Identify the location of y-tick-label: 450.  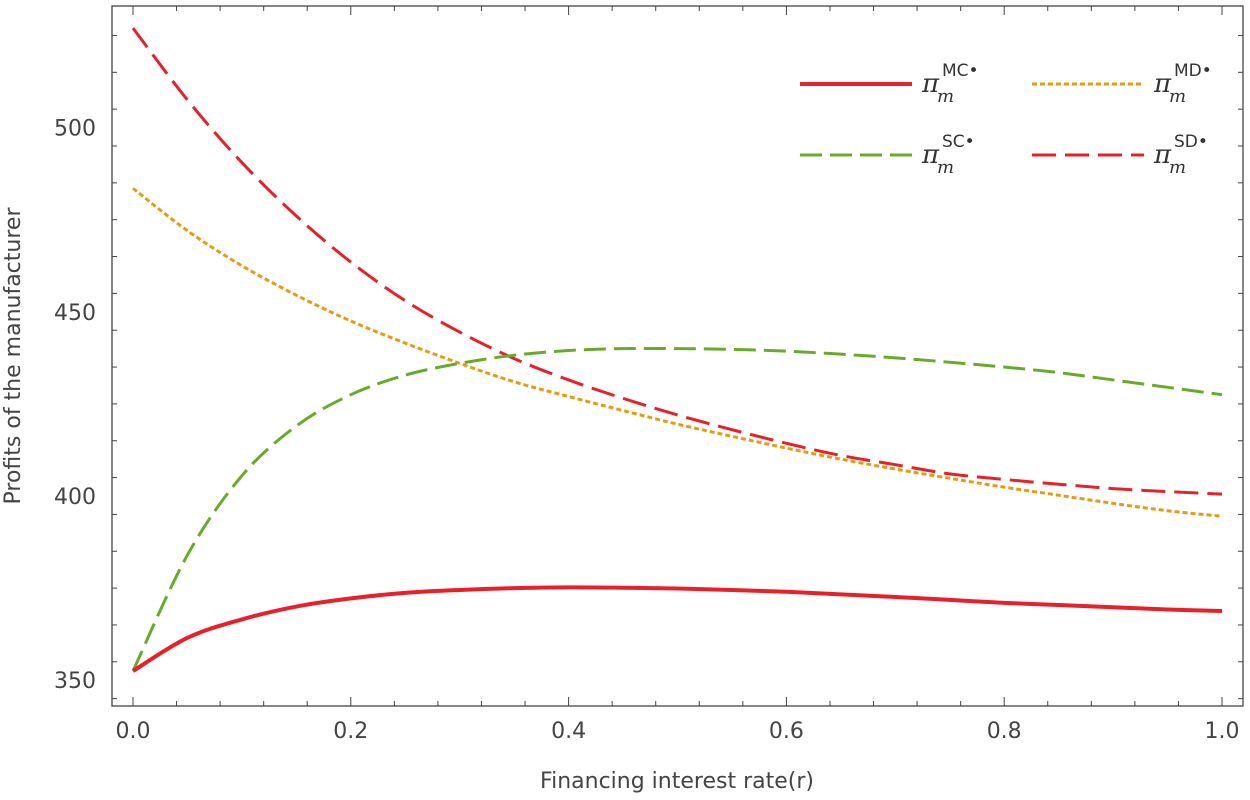
(75, 313).